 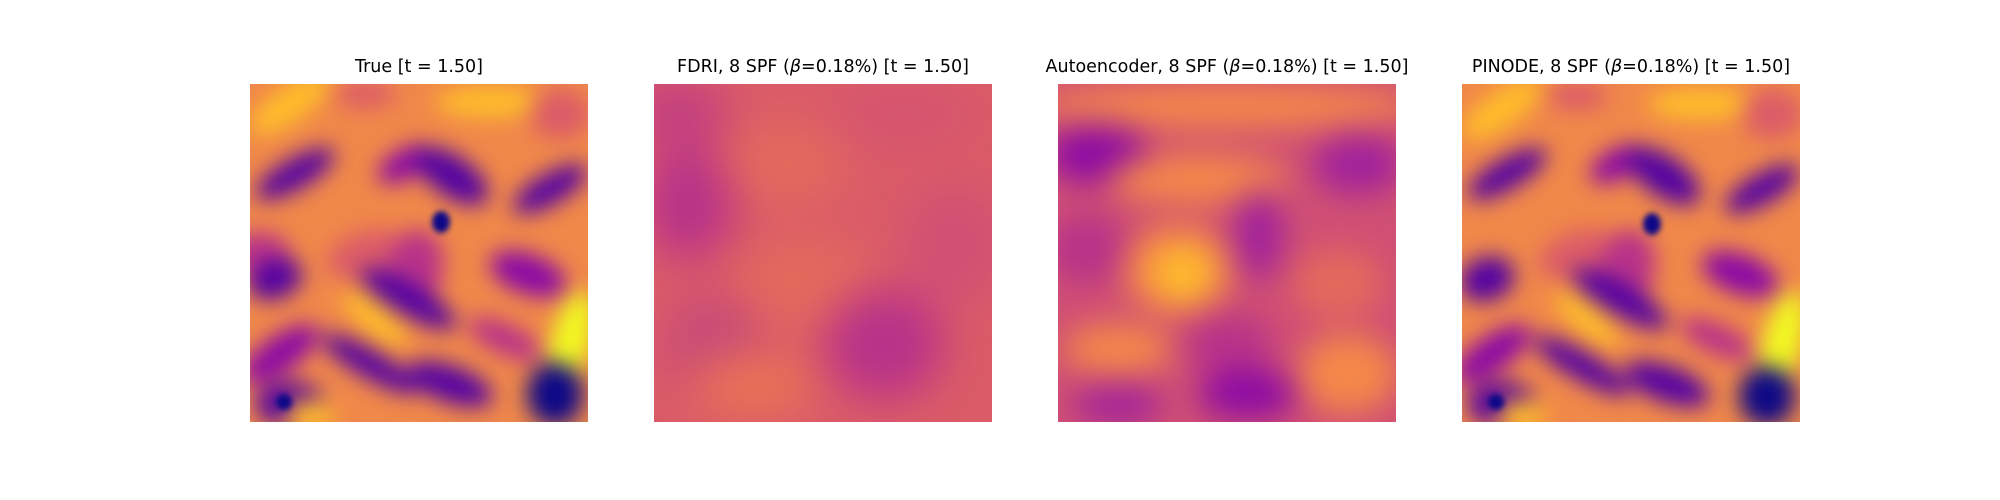 I want to click on pinode-title-text: PINODE, 8 SPF (β=0.18%) [t = 1.50], so click(x=1631, y=67).